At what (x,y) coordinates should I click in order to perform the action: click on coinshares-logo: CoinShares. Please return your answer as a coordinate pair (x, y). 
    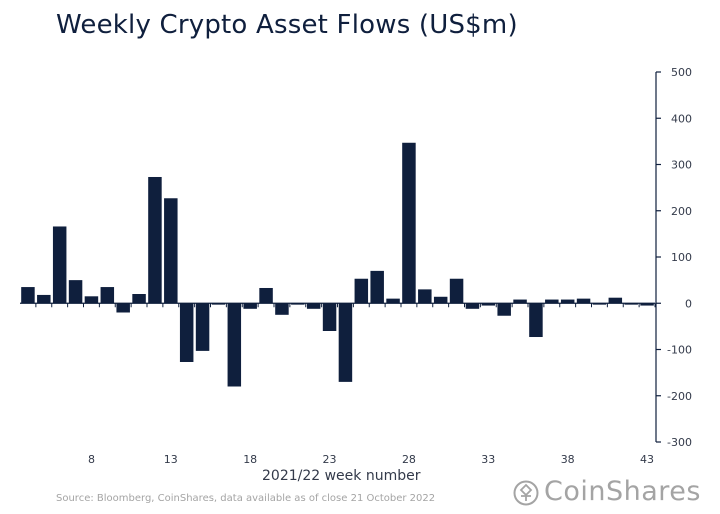
    Looking at the image, I should click on (611, 494).